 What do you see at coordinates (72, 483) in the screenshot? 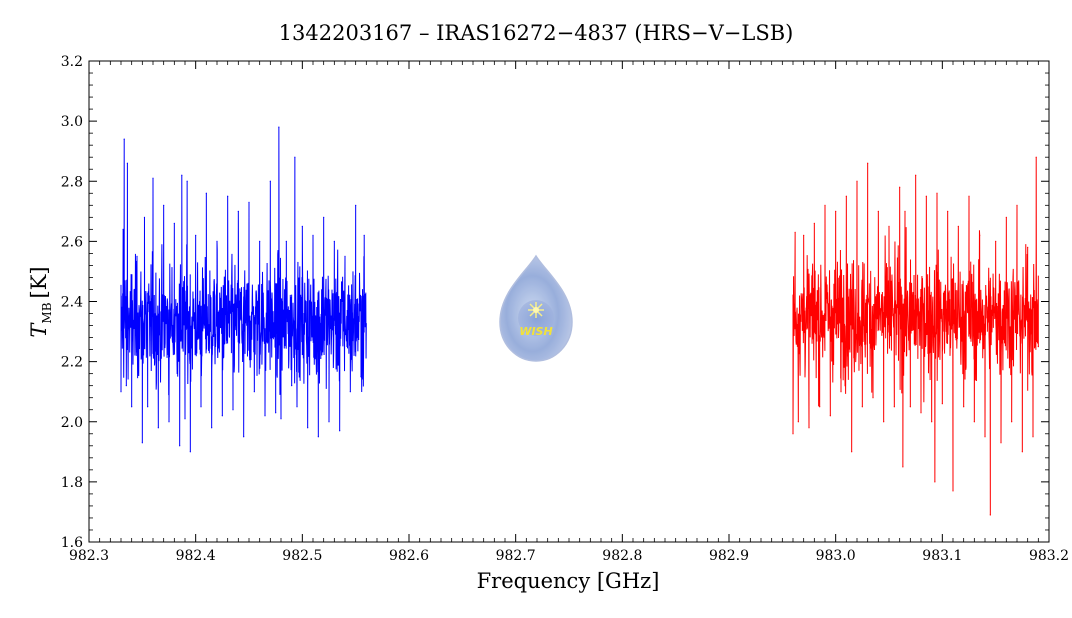
I see `y-tick-label: 1.8` at bounding box center [72, 483].